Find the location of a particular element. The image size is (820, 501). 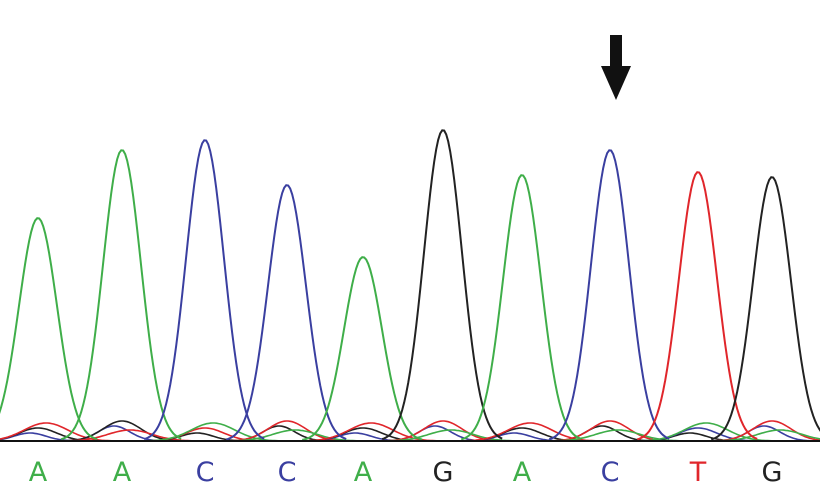

down-arrow-icon is located at coordinates (616, 67).